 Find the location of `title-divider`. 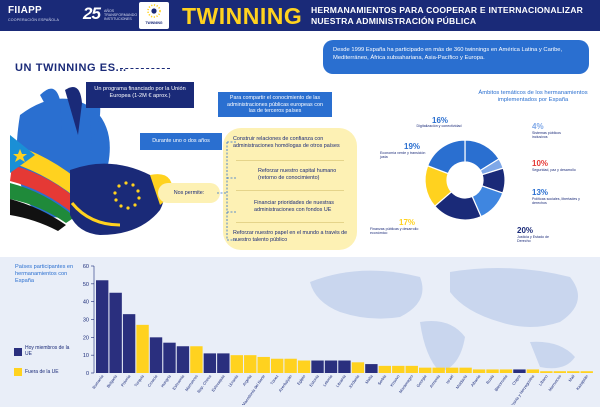

title-divider is located at coordinates (145, 68).